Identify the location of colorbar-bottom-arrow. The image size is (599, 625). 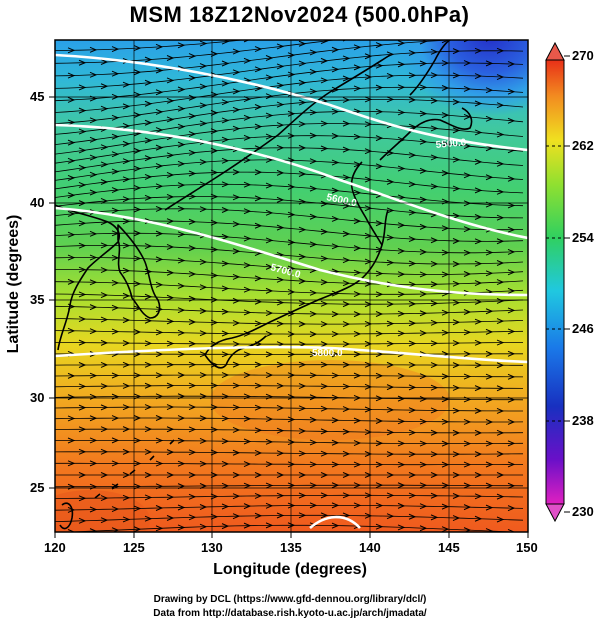
(555, 513).